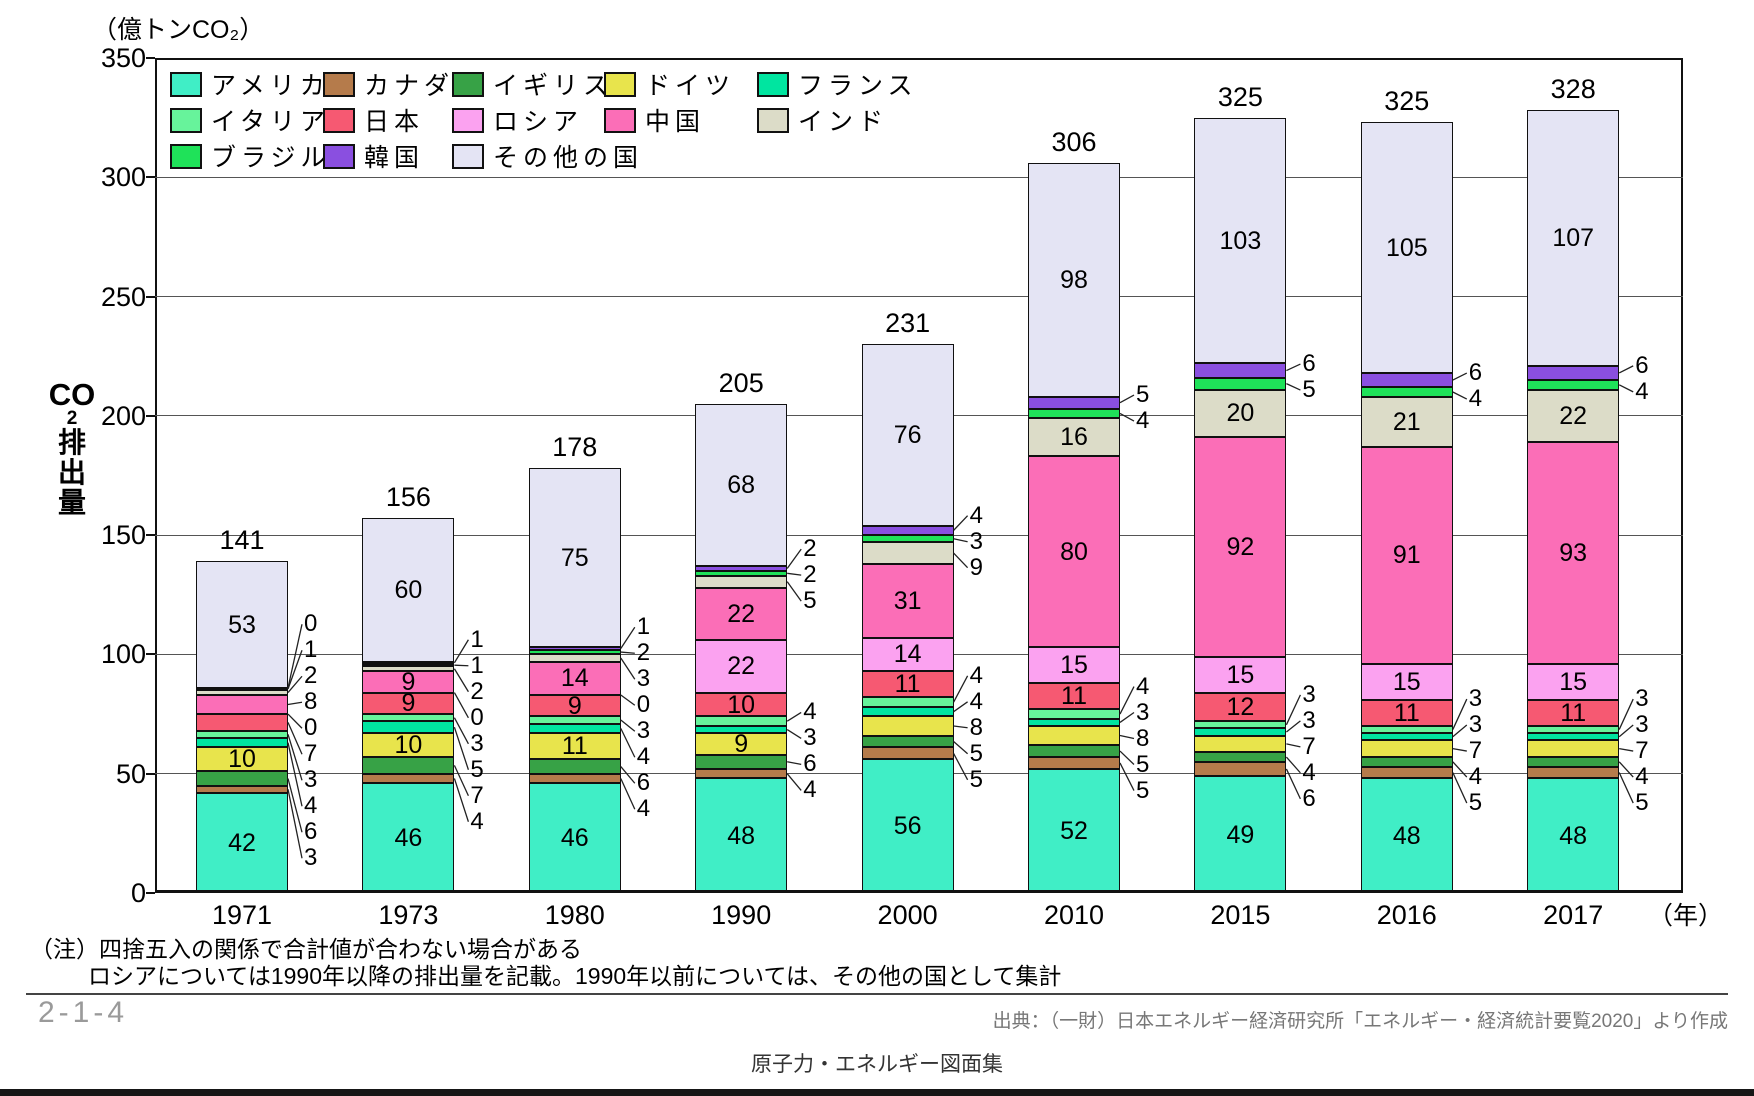 This screenshot has width=1754, height=1096. I want to click on callout-value-korea-2017: 6, so click(1642, 365).